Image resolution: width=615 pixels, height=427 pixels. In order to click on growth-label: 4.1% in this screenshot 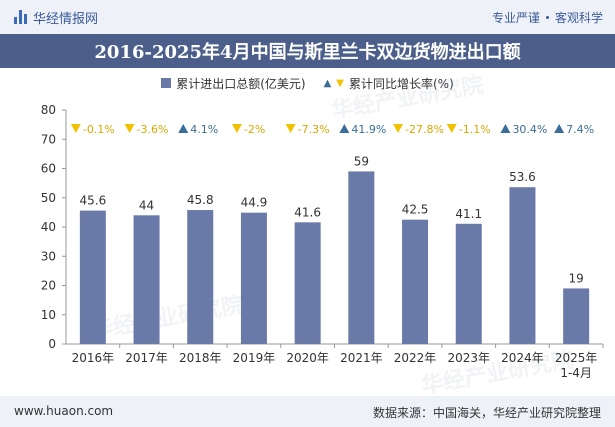, I will do `click(204, 129)`.